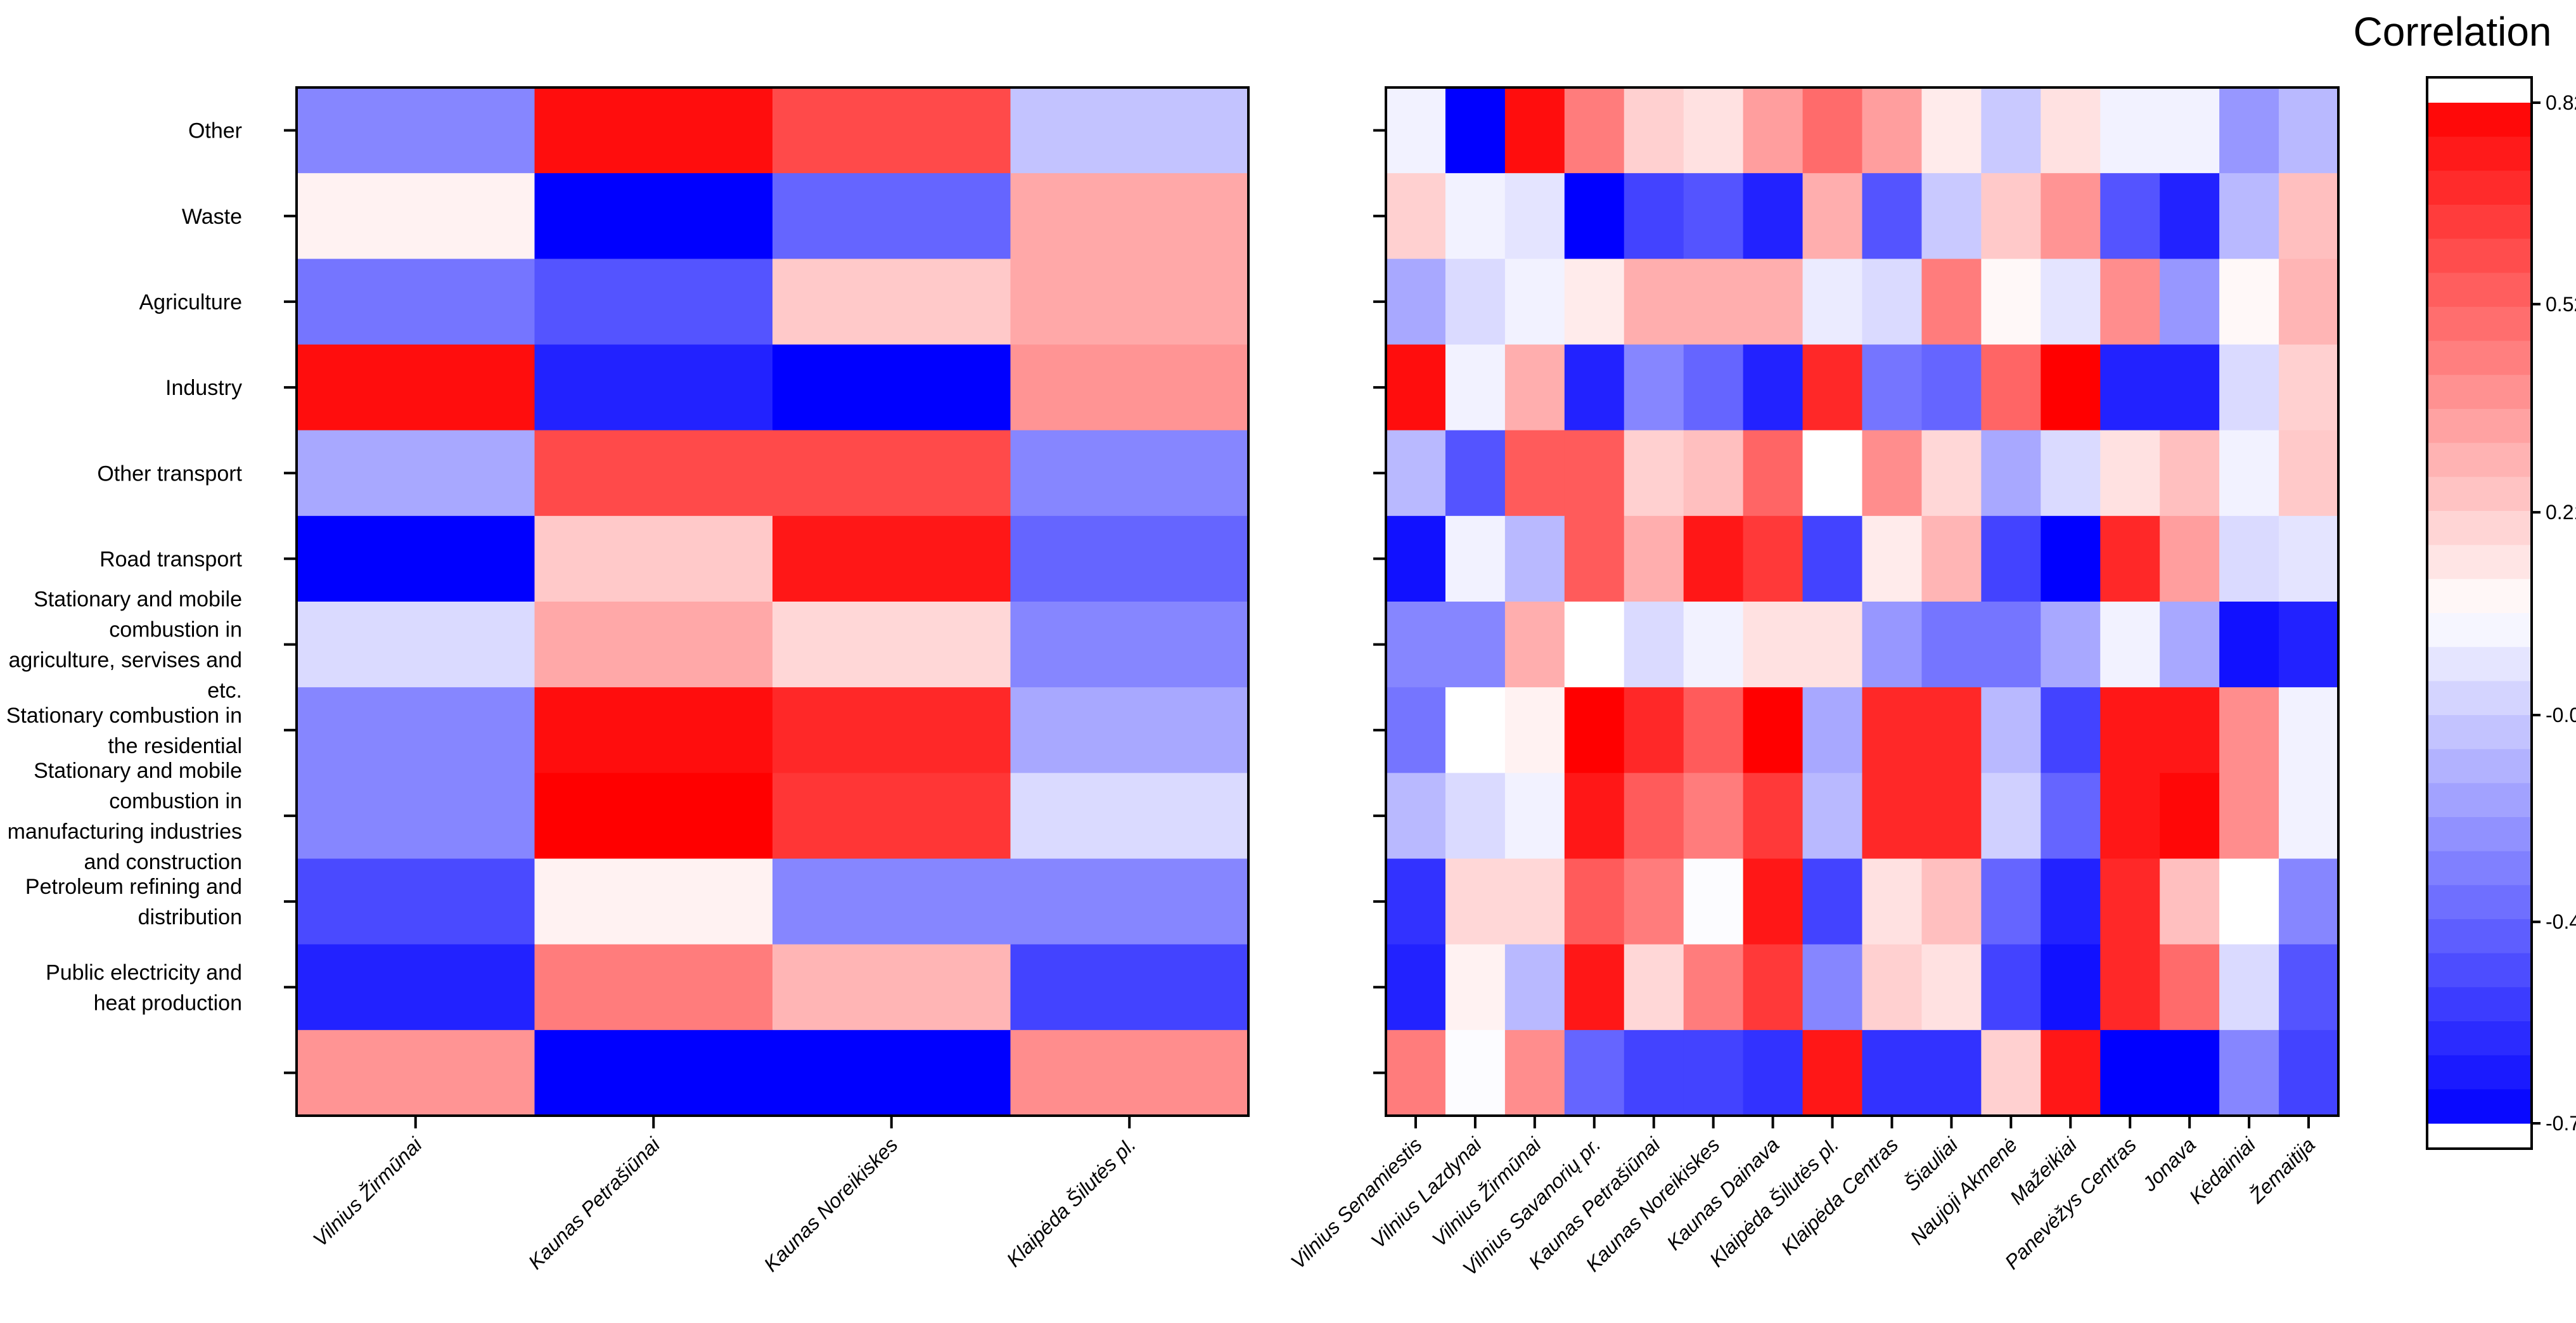  Describe the element at coordinates (2561, 102) in the screenshot. I see `colorbar-tick-label: 0.82` at that location.